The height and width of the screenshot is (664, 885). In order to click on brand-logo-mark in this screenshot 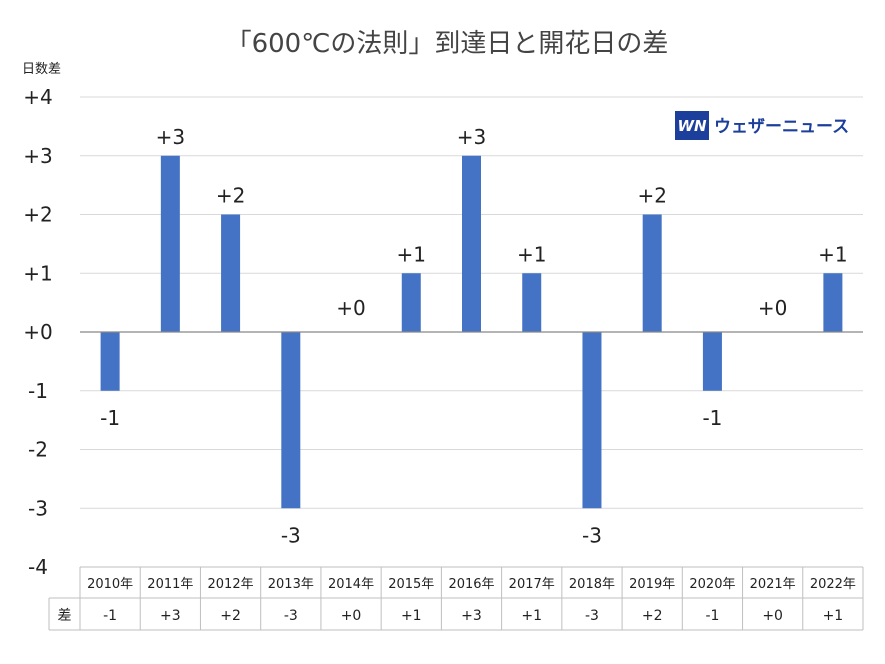, I will do `click(692, 125)`.